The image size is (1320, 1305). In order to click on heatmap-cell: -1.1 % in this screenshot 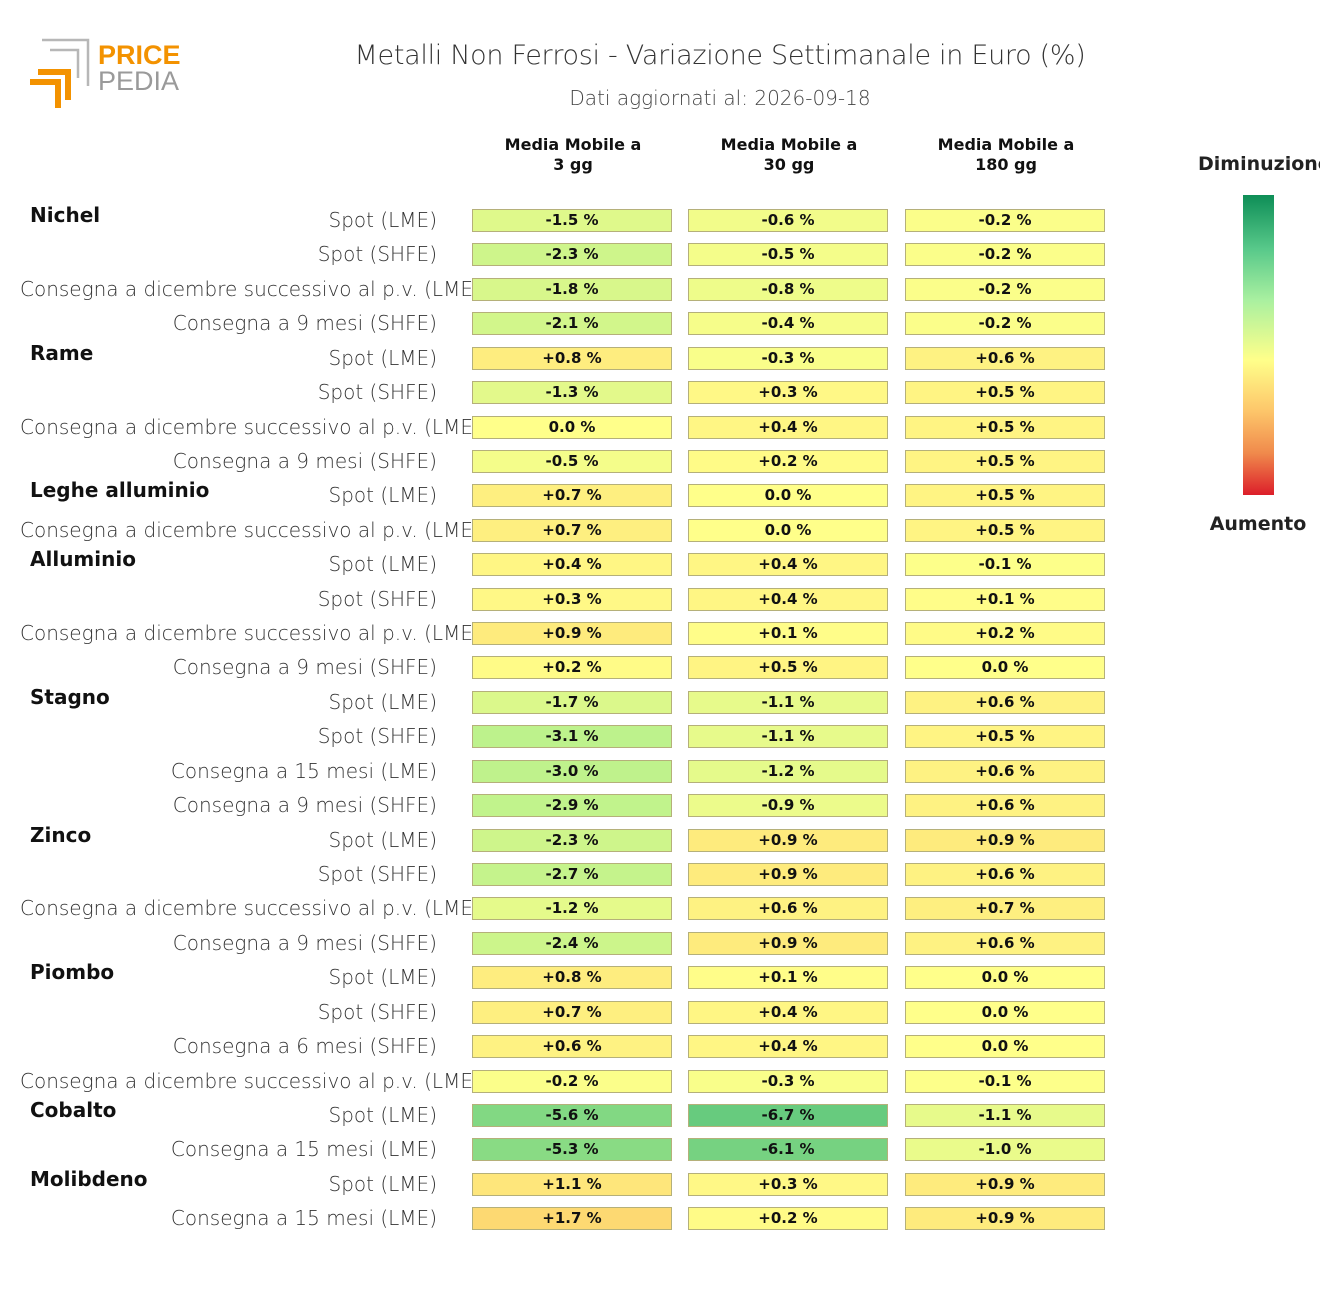, I will do `click(788, 737)`.